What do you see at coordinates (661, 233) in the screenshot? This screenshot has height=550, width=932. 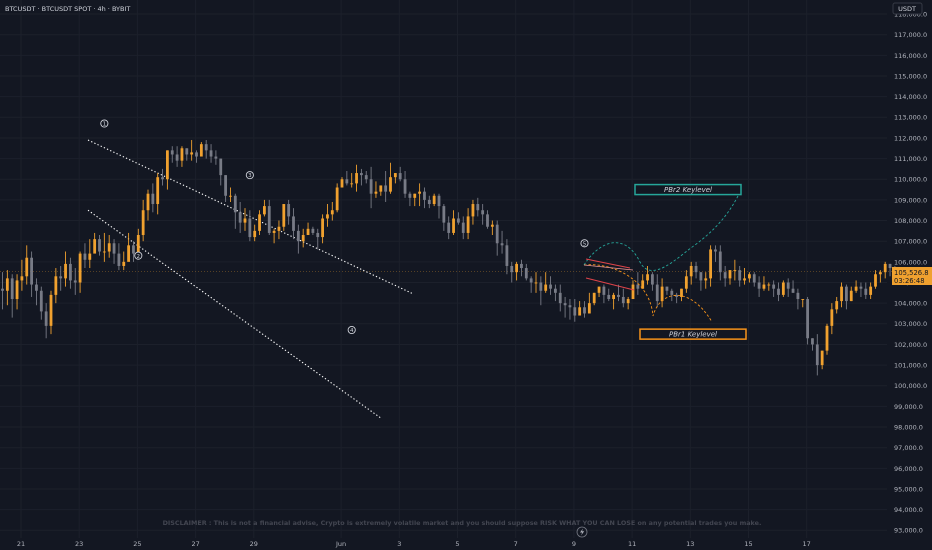 I see `pbr2-projection` at bounding box center [661, 233].